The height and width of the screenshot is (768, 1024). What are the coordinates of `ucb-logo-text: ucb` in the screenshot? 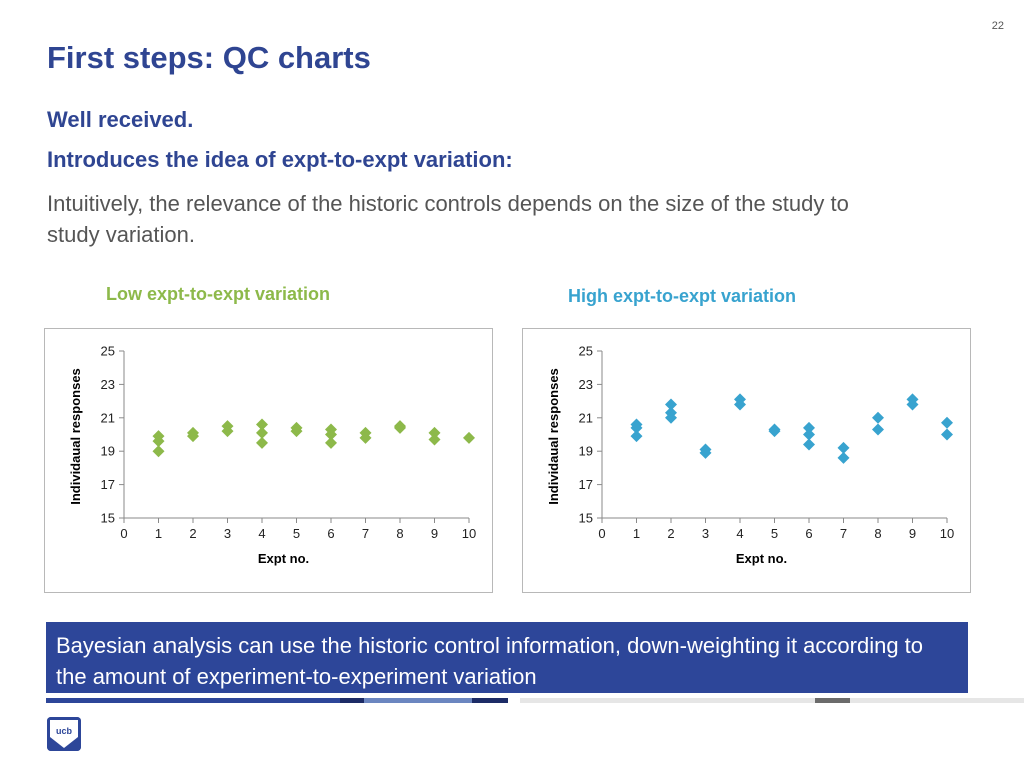 It's located at (64, 731).